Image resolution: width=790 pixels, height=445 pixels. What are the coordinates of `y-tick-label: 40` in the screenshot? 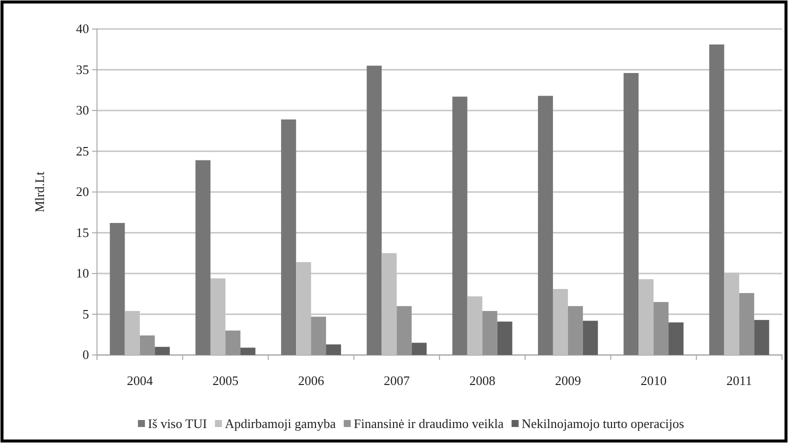 It's located at (82, 28).